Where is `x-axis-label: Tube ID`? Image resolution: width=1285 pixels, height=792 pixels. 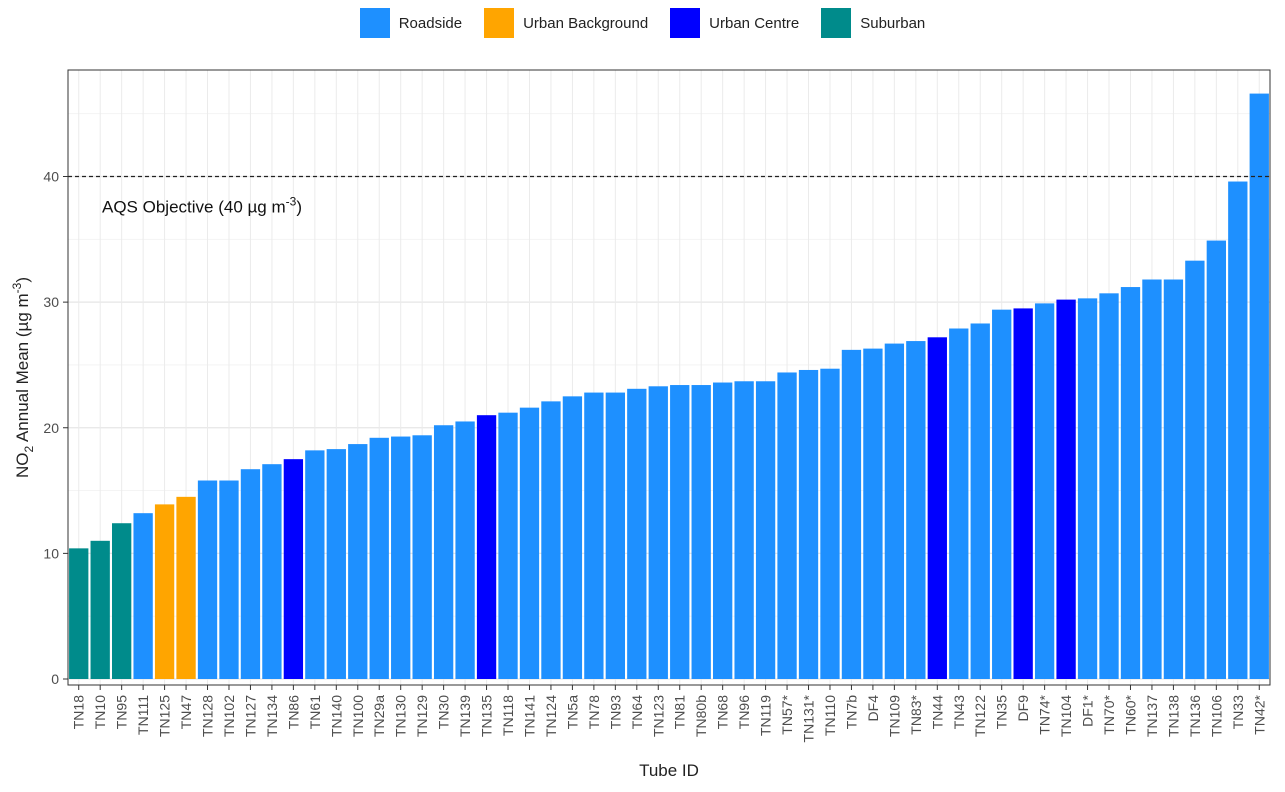
x-axis-label: Tube ID is located at coordinates (669, 770).